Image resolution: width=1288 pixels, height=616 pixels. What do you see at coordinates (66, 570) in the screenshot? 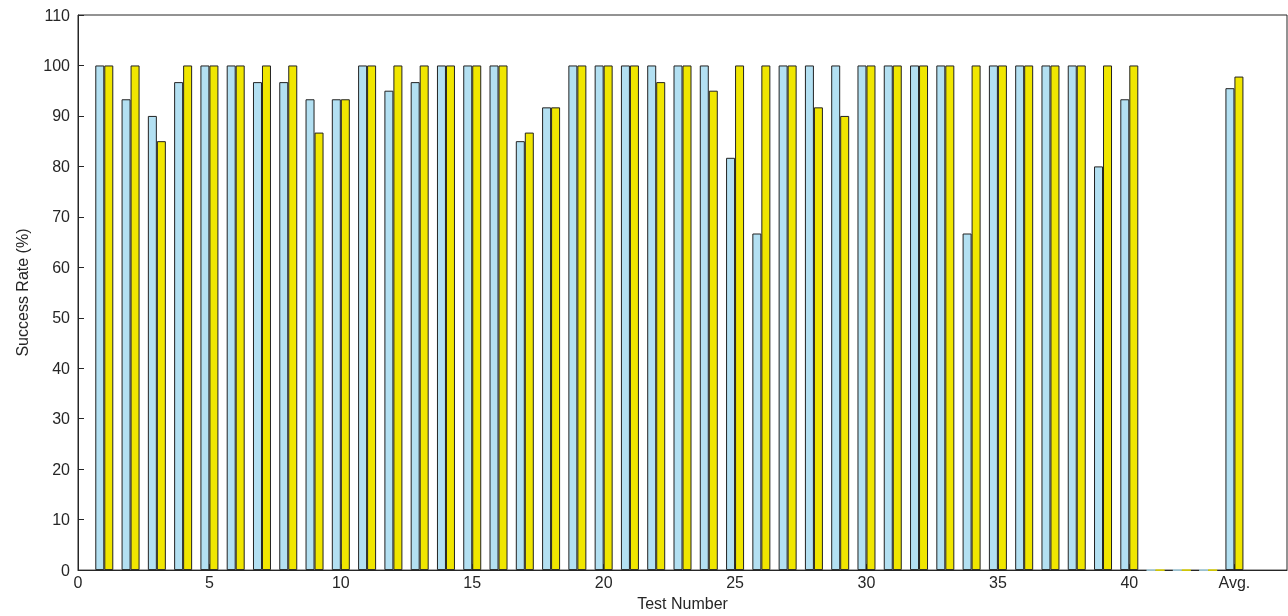
I see `y-tick-label: 0` at bounding box center [66, 570].